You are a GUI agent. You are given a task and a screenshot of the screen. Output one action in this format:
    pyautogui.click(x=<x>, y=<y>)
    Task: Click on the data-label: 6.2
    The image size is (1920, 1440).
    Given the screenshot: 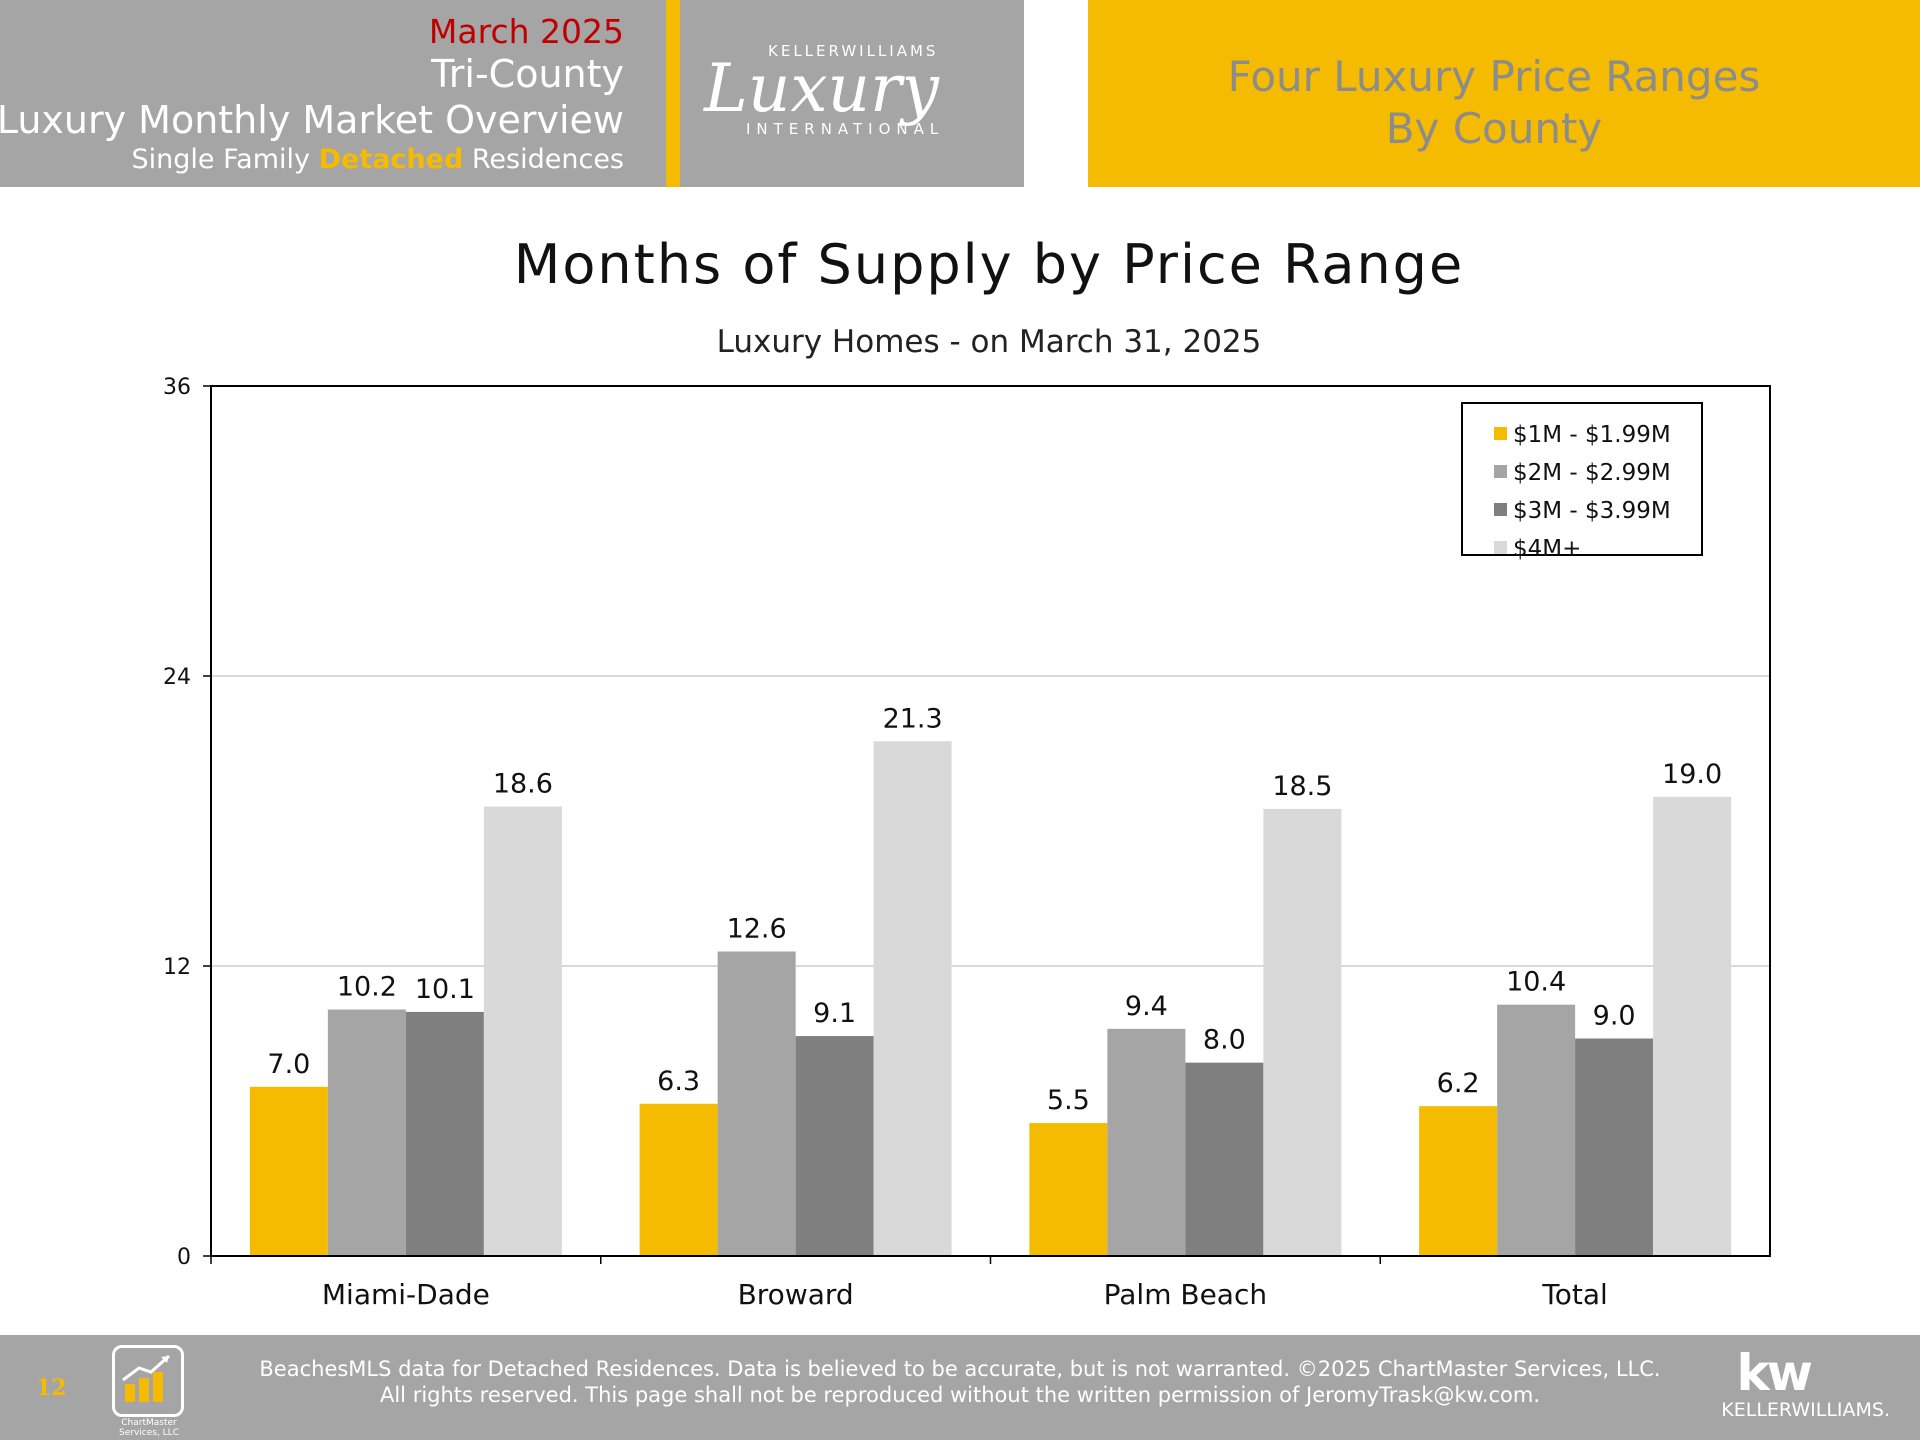 What is the action you would take?
    pyautogui.click(x=1458, y=1083)
    